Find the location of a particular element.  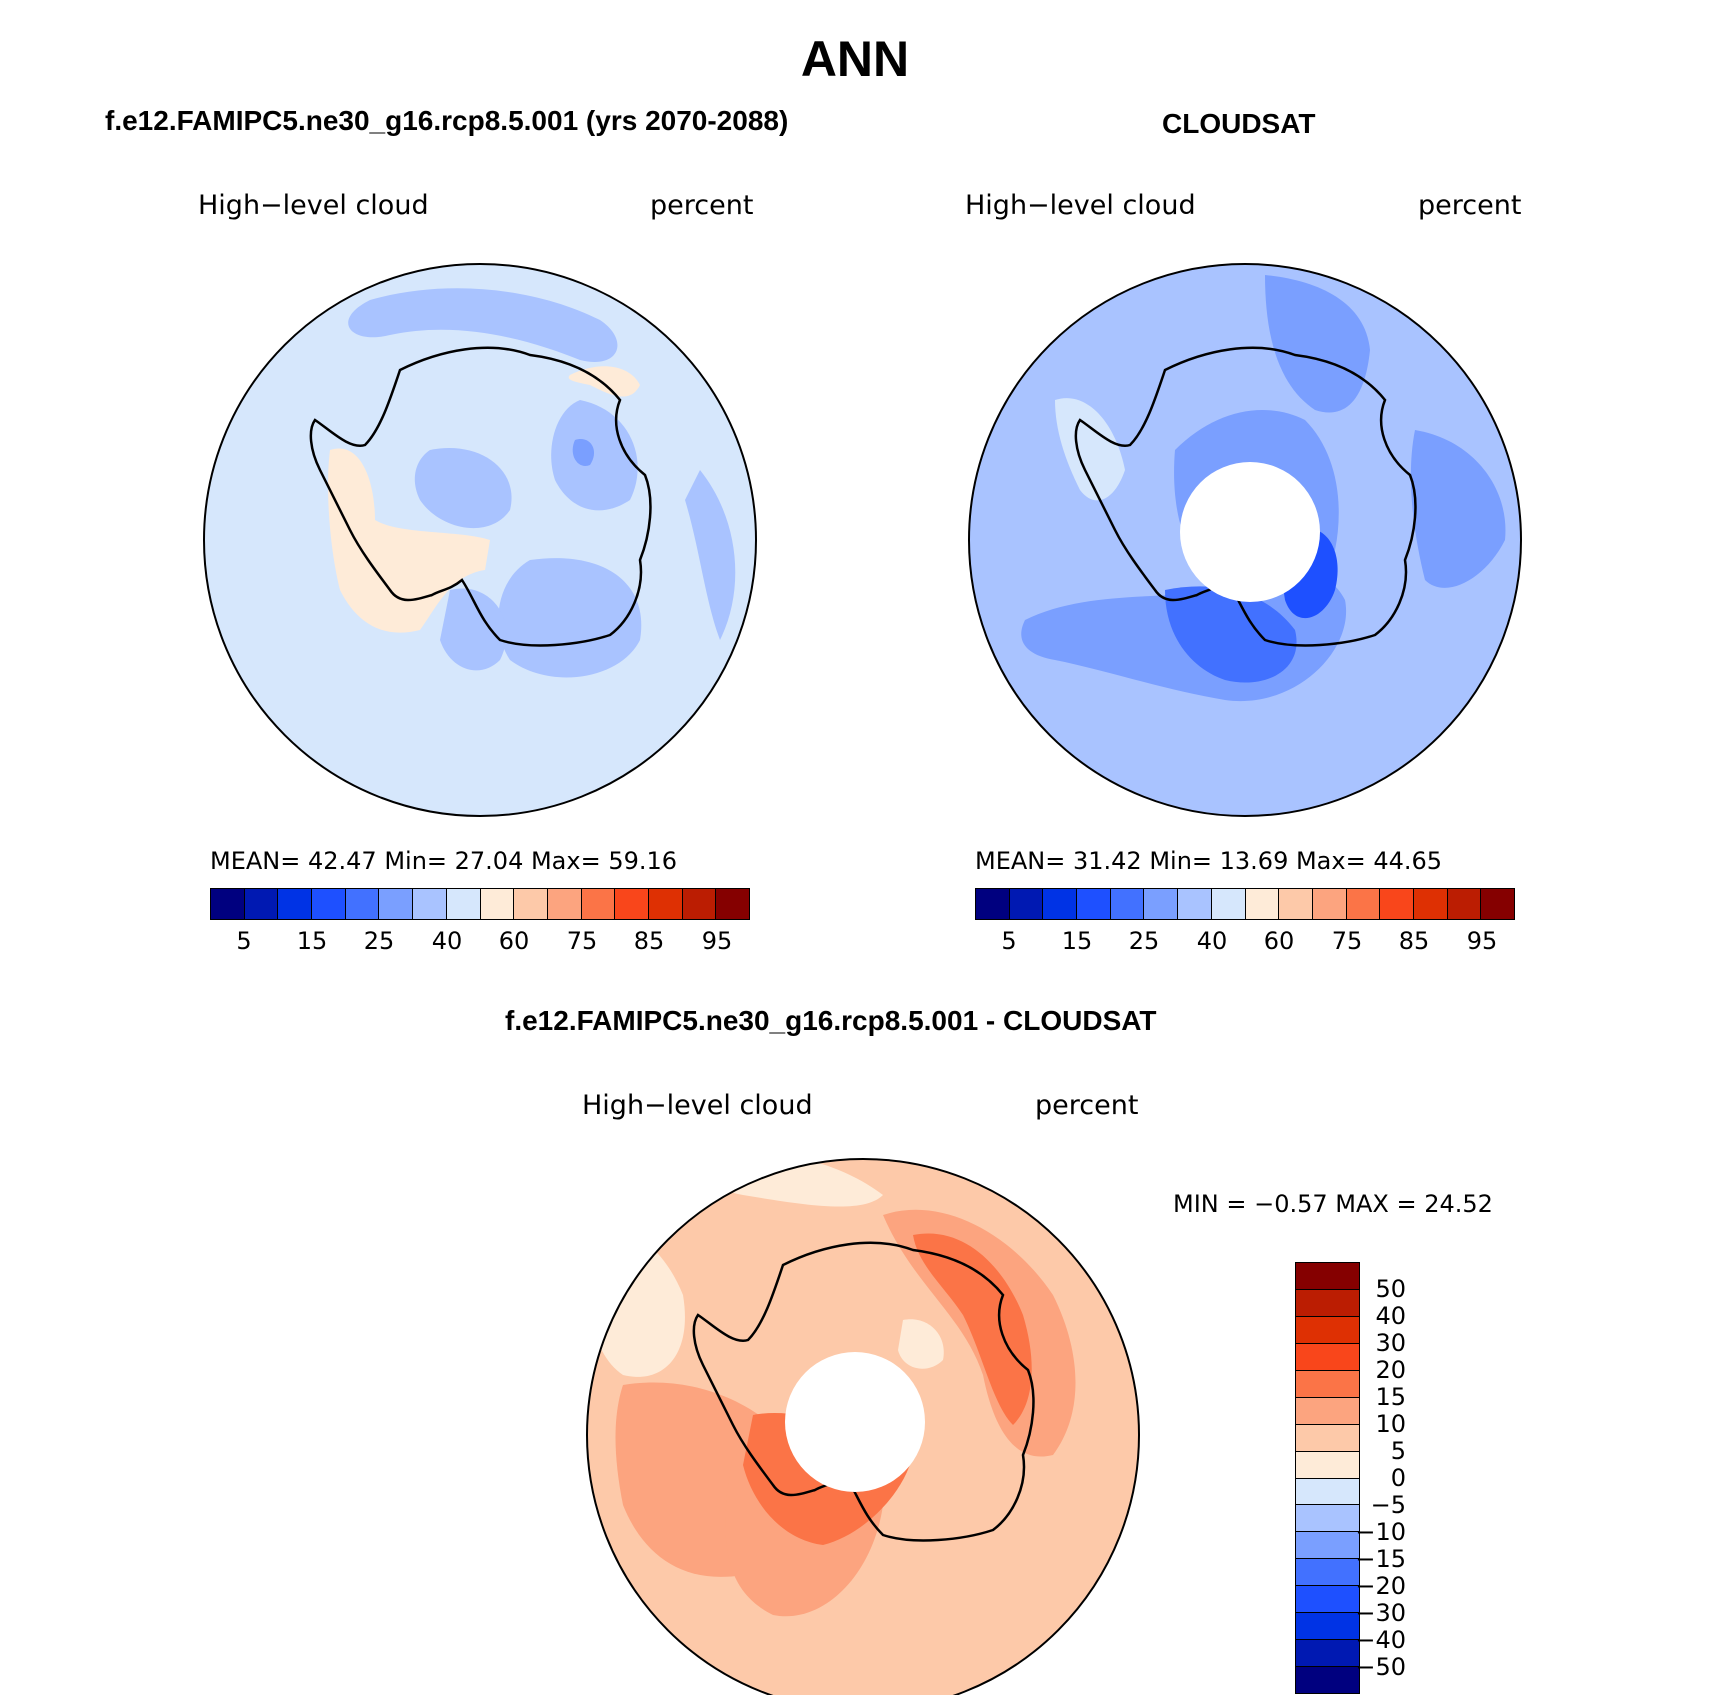

panel2-variable-label: High−level cloud is located at coordinates (1080, 205).